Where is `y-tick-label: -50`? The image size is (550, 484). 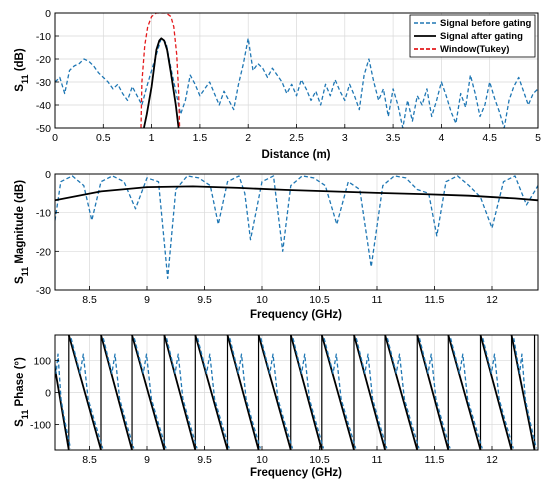 y-tick-label: -50 is located at coordinates (43, 129).